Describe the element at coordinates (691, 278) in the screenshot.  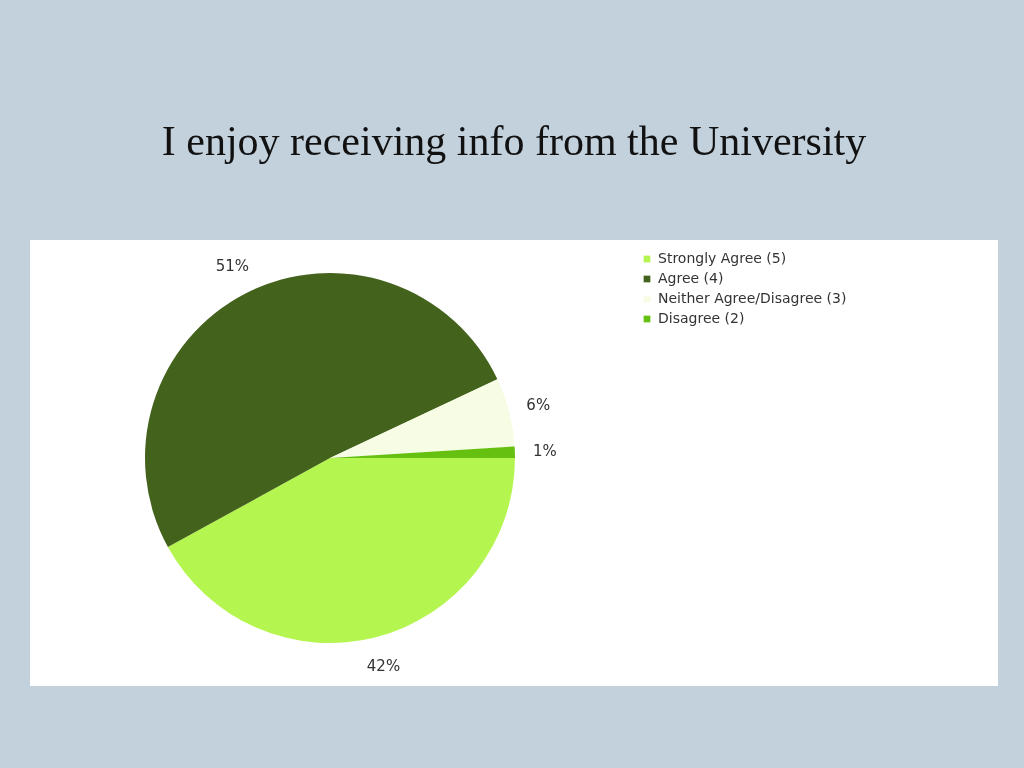
I see `legend-label: Agree (4)` at that location.